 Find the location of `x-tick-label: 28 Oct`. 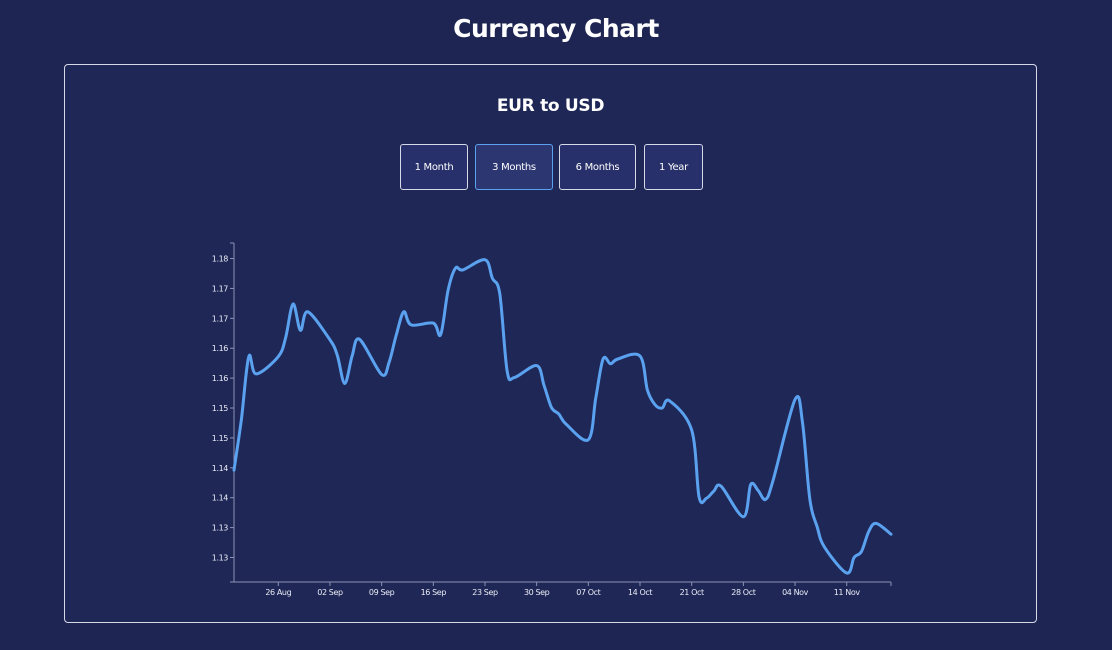

x-tick-label: 28 Oct is located at coordinates (743, 592).